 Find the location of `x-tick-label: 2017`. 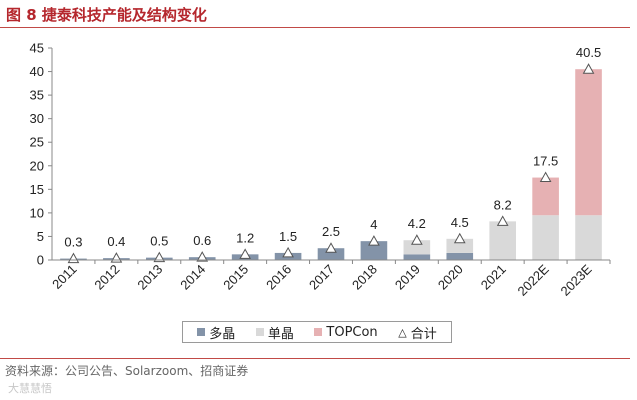

x-tick-label: 2017 is located at coordinates (321, 277).